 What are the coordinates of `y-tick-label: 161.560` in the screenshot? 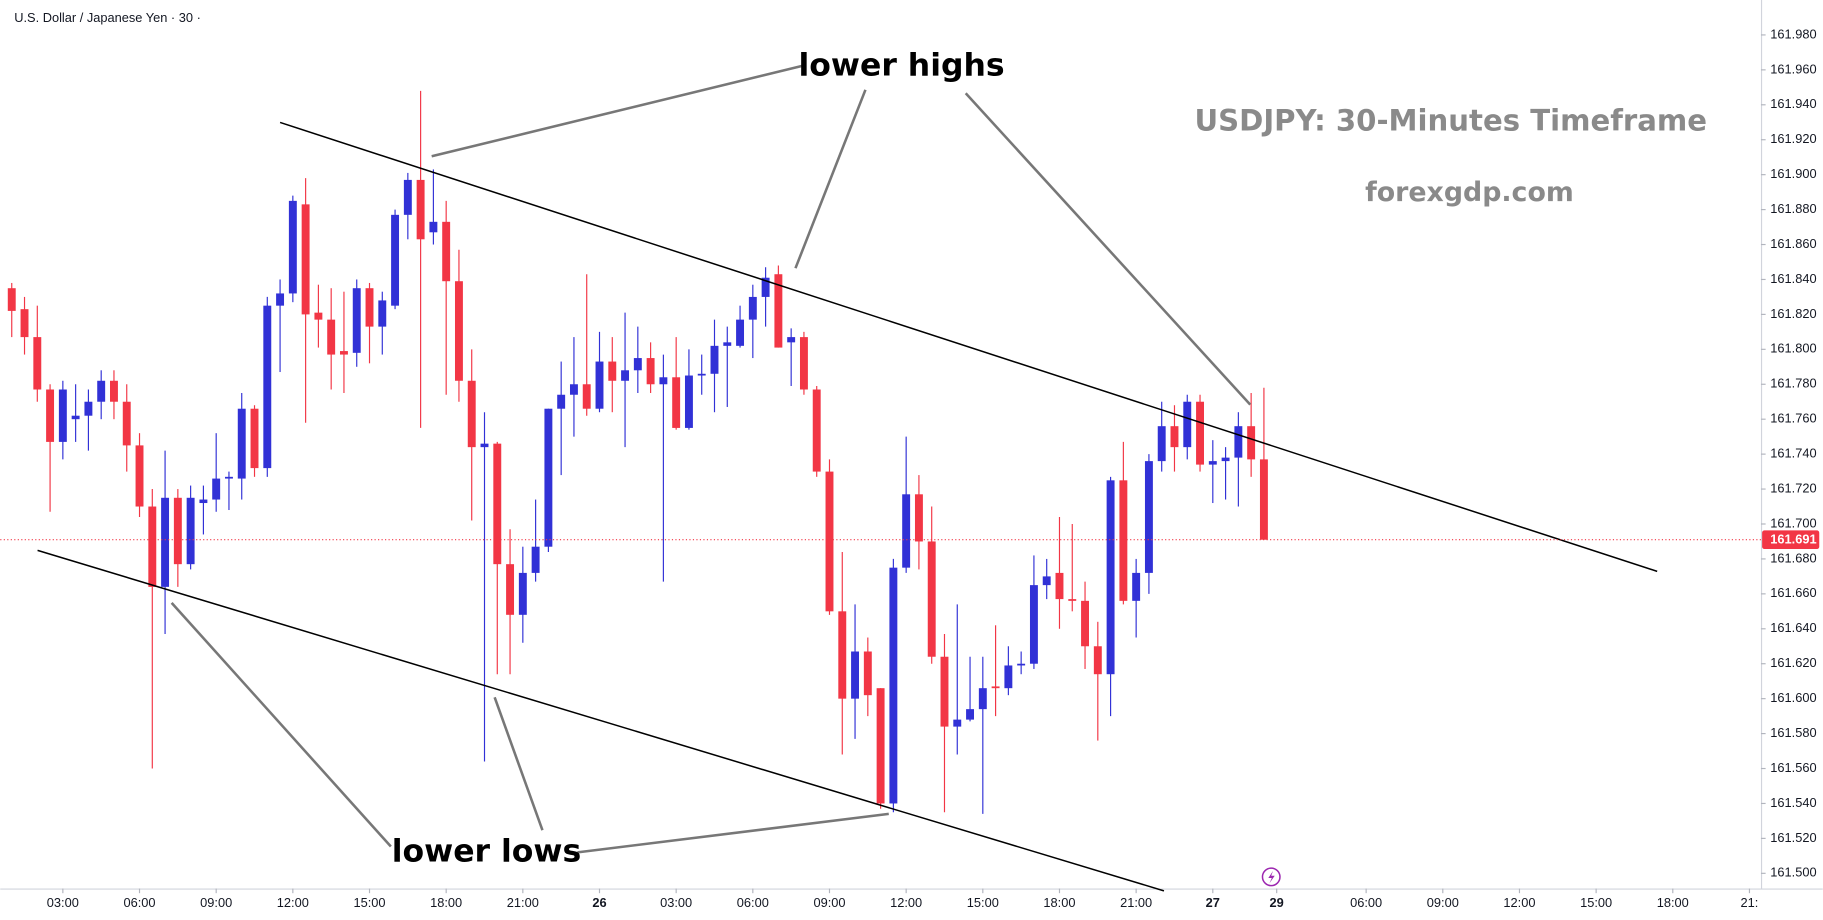 It's located at (1793, 767).